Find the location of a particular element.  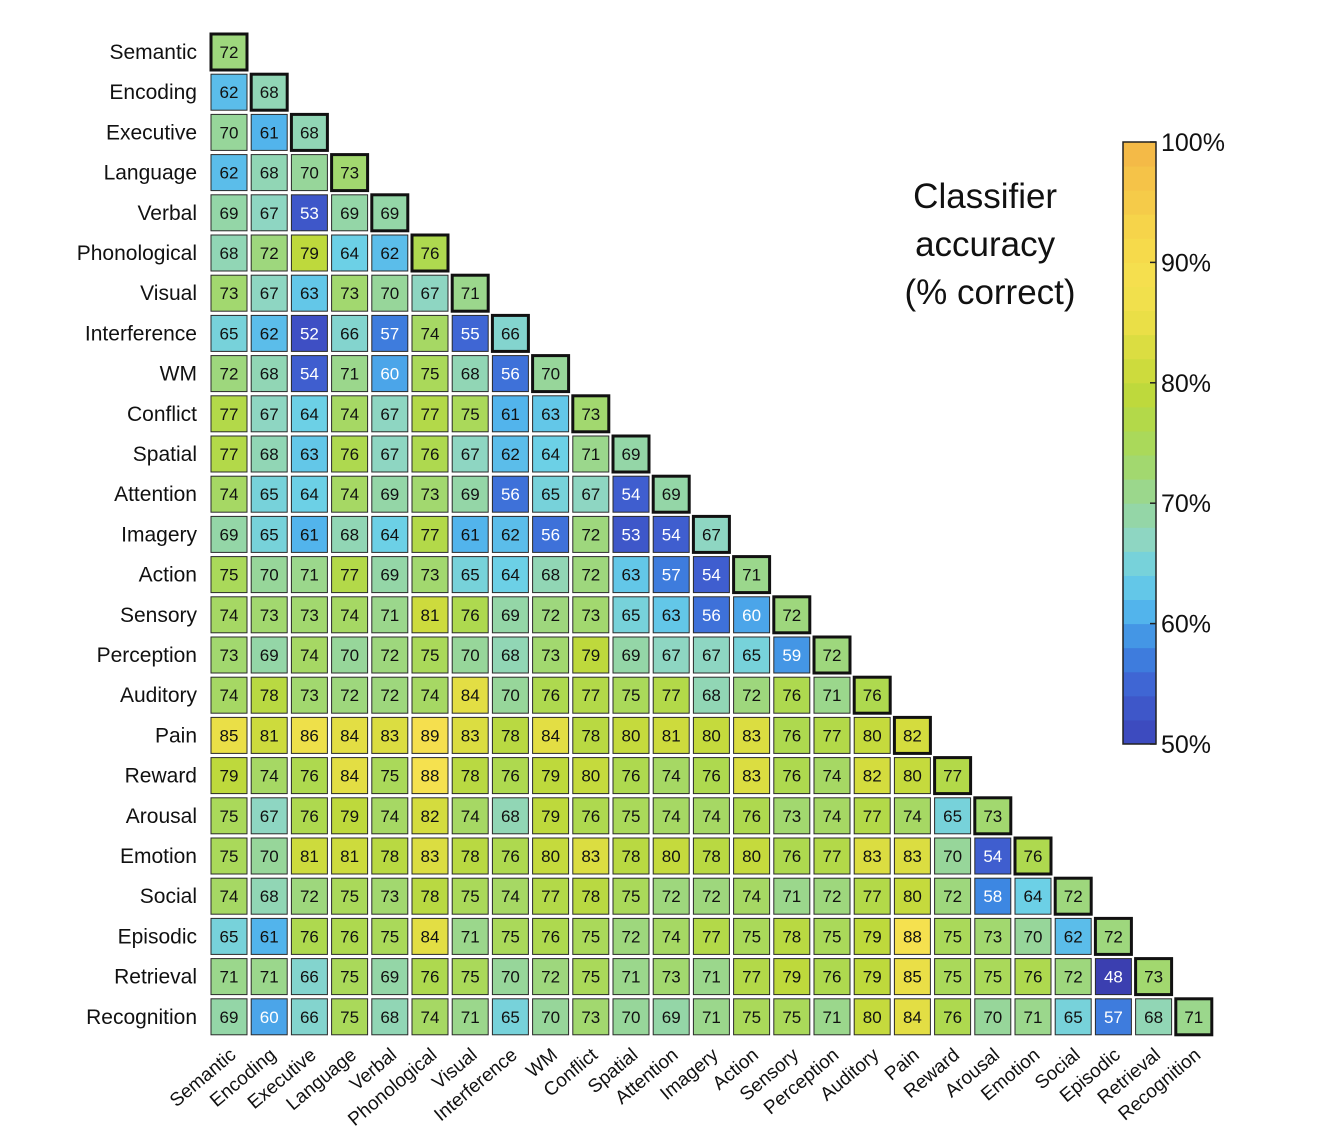

row-label: Action is located at coordinates (168, 575).